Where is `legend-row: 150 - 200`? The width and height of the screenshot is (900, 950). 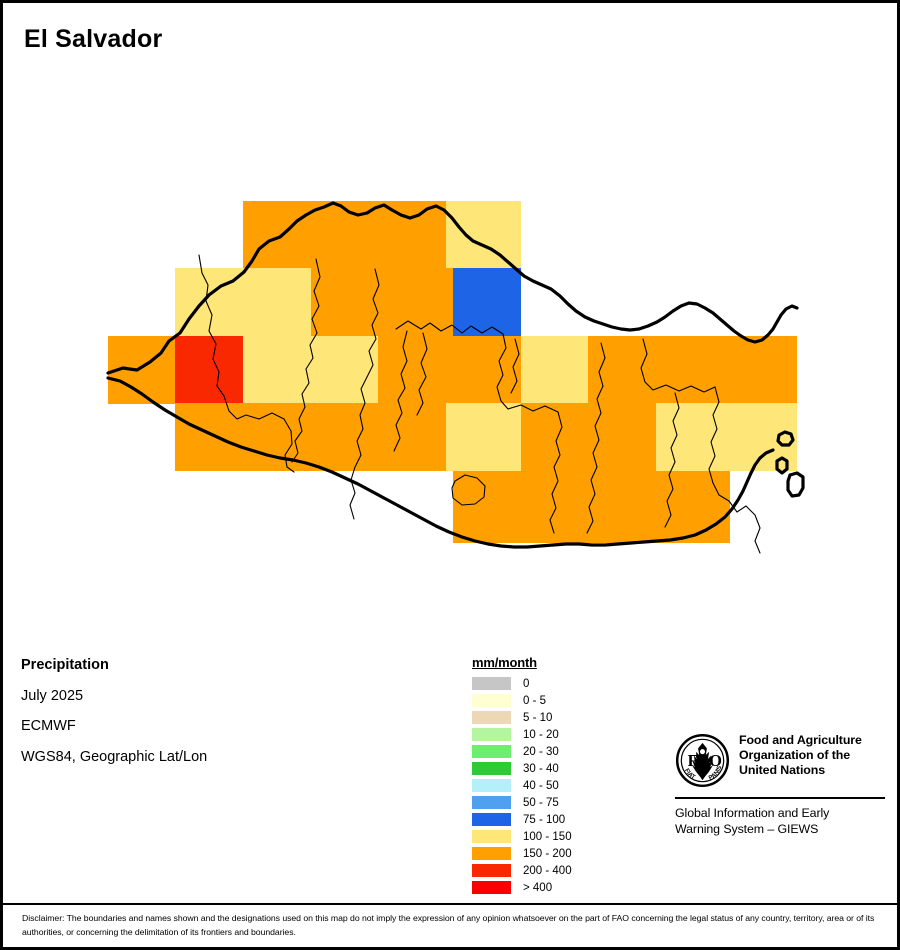 legend-row: 150 - 200 is located at coordinates (522, 853).